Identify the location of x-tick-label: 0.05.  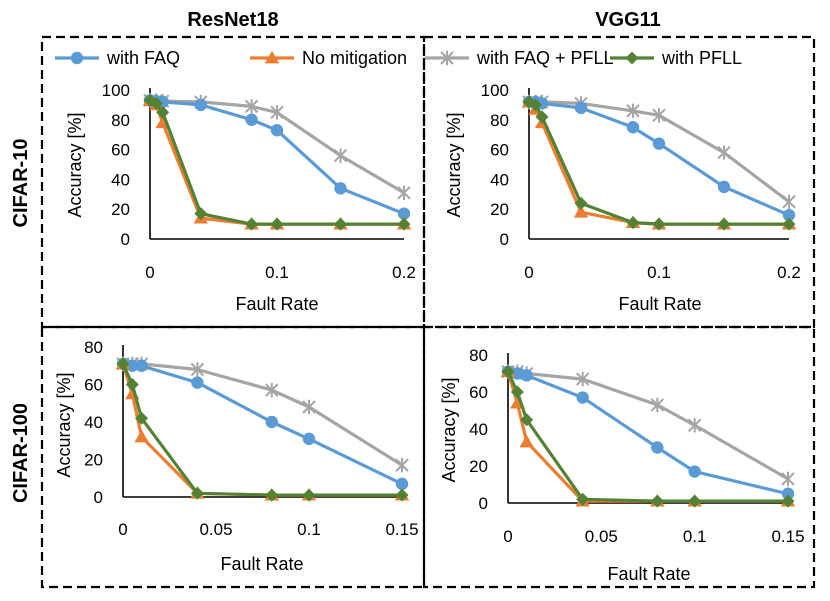
(601, 536).